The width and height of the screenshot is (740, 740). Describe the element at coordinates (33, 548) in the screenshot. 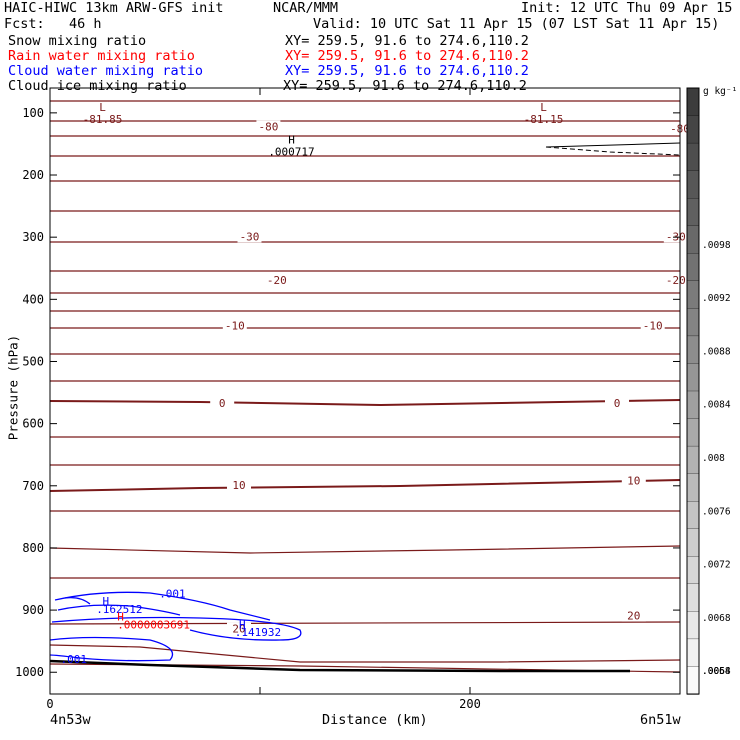

I see `y-tick-label: 800` at that location.